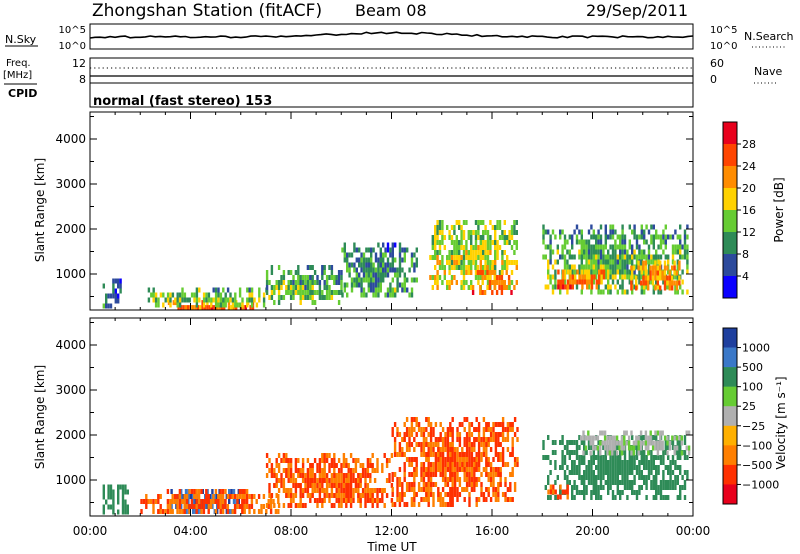 The width and height of the screenshot is (800, 554). Describe the element at coordinates (40, 210) in the screenshot. I see `power-ylabel: Slant Range [km]` at that location.